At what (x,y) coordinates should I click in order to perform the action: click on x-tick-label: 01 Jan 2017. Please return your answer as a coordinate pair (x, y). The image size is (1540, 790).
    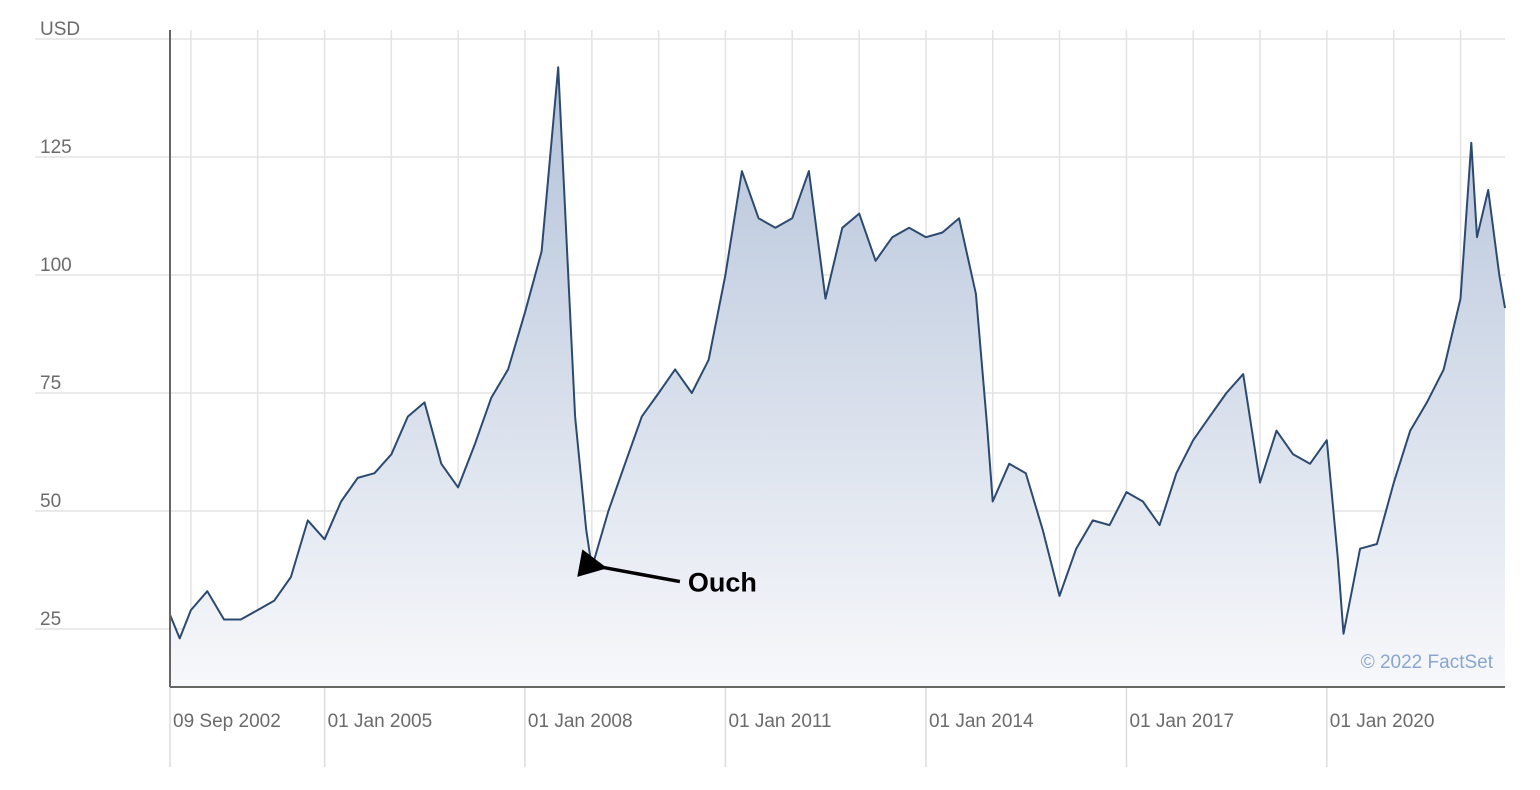
    Looking at the image, I should click on (1181, 721).